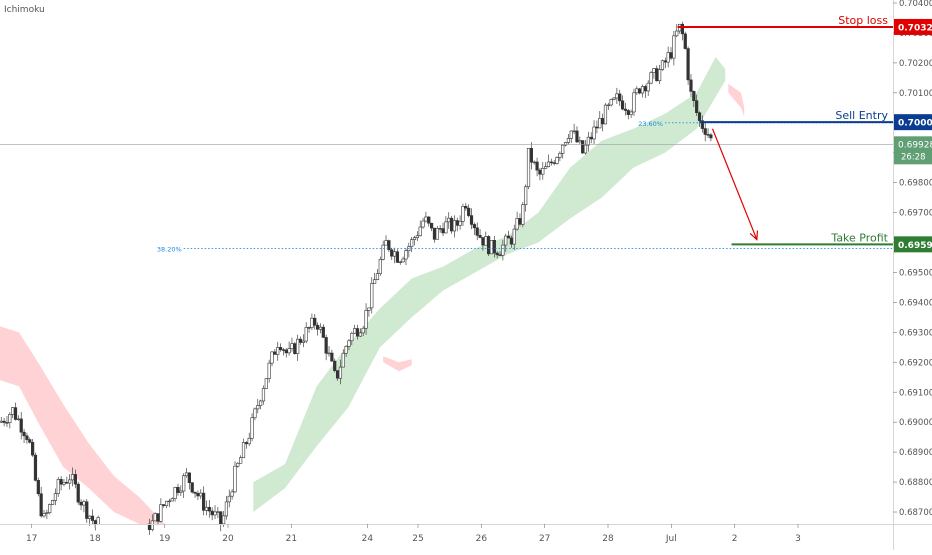 This screenshot has height=555, width=932. Describe the element at coordinates (915, 64) in the screenshot. I see `y-tick-label: 0.70200` at that location.